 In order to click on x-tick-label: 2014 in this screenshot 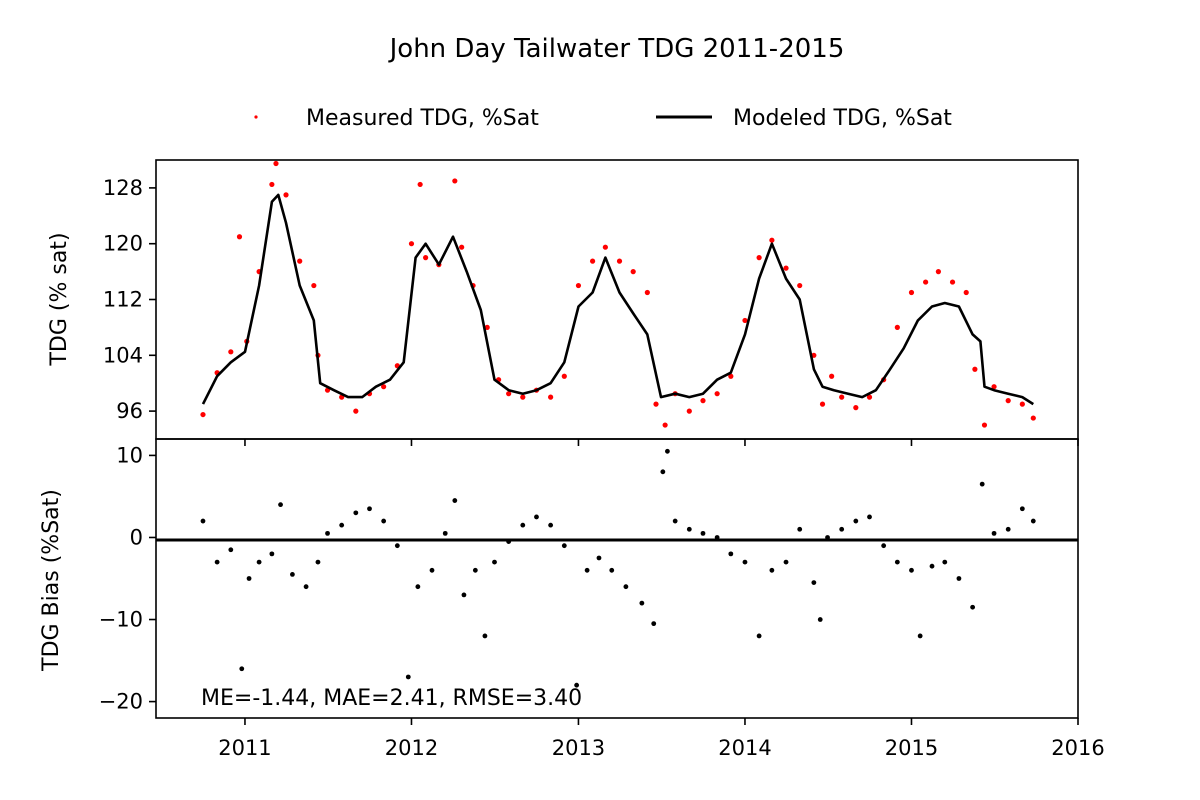, I will do `click(744, 748)`.